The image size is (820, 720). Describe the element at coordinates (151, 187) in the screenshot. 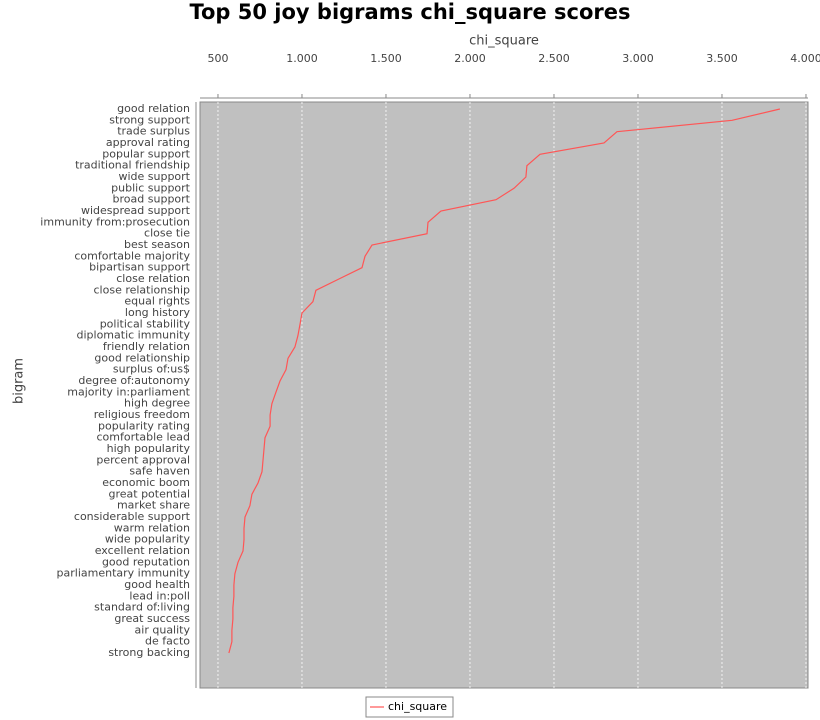

I see `y-tick-label: public support` at that location.